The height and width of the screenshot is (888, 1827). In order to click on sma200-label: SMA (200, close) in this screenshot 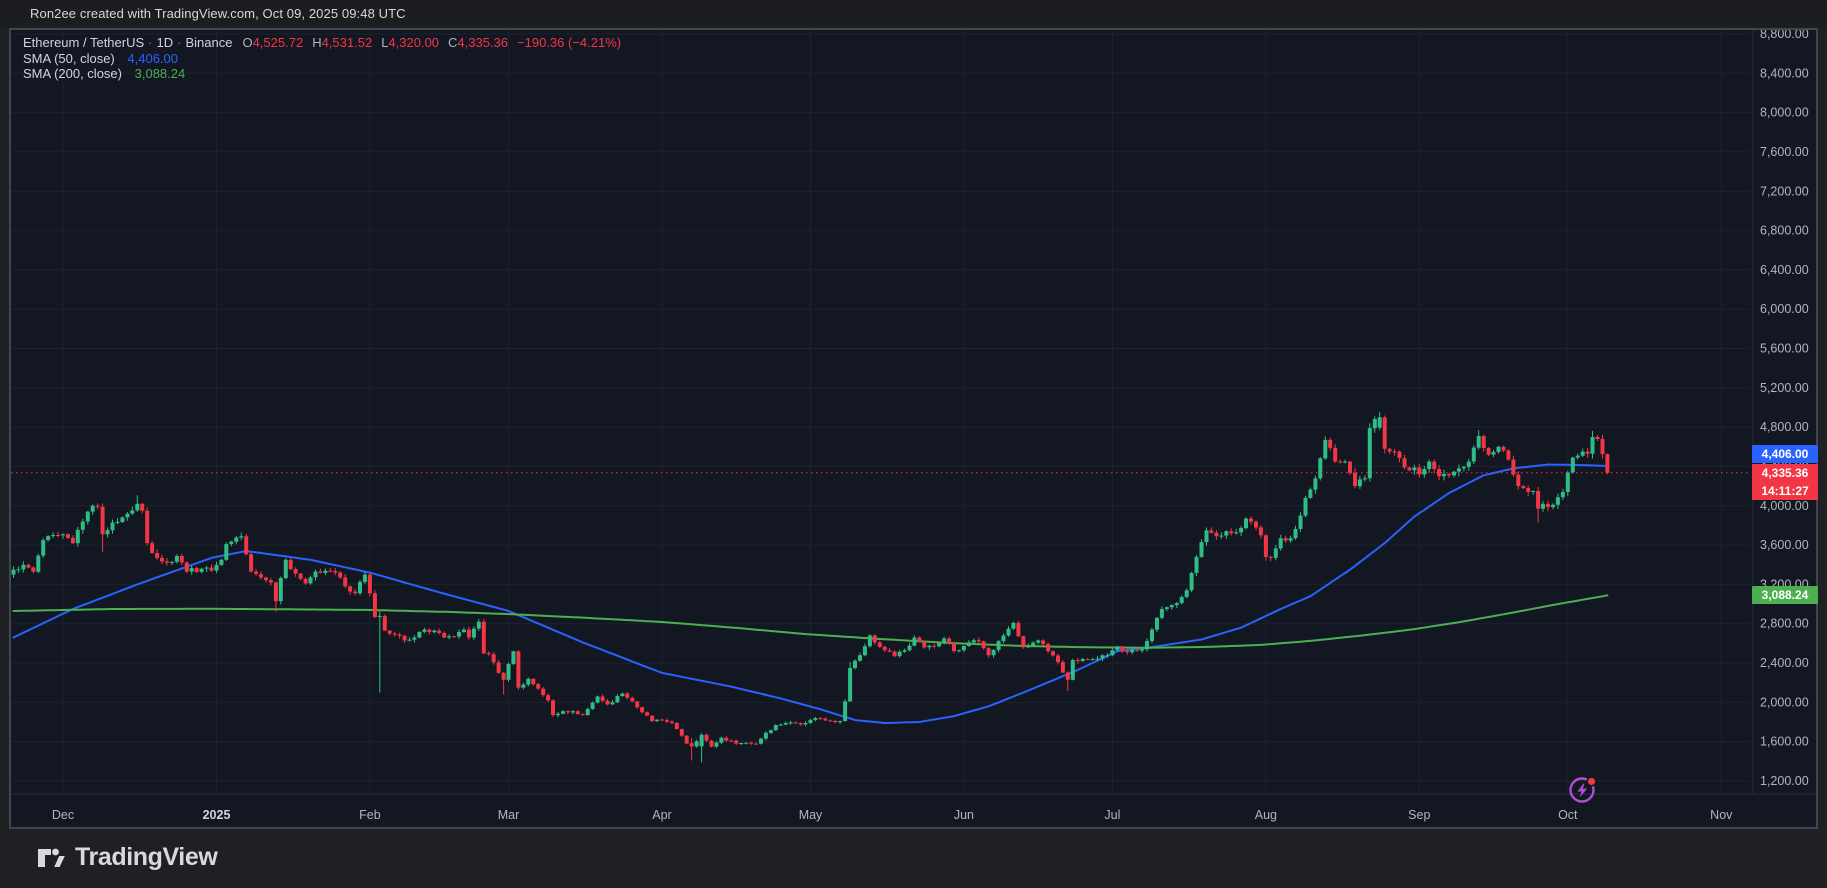, I will do `click(72, 73)`.